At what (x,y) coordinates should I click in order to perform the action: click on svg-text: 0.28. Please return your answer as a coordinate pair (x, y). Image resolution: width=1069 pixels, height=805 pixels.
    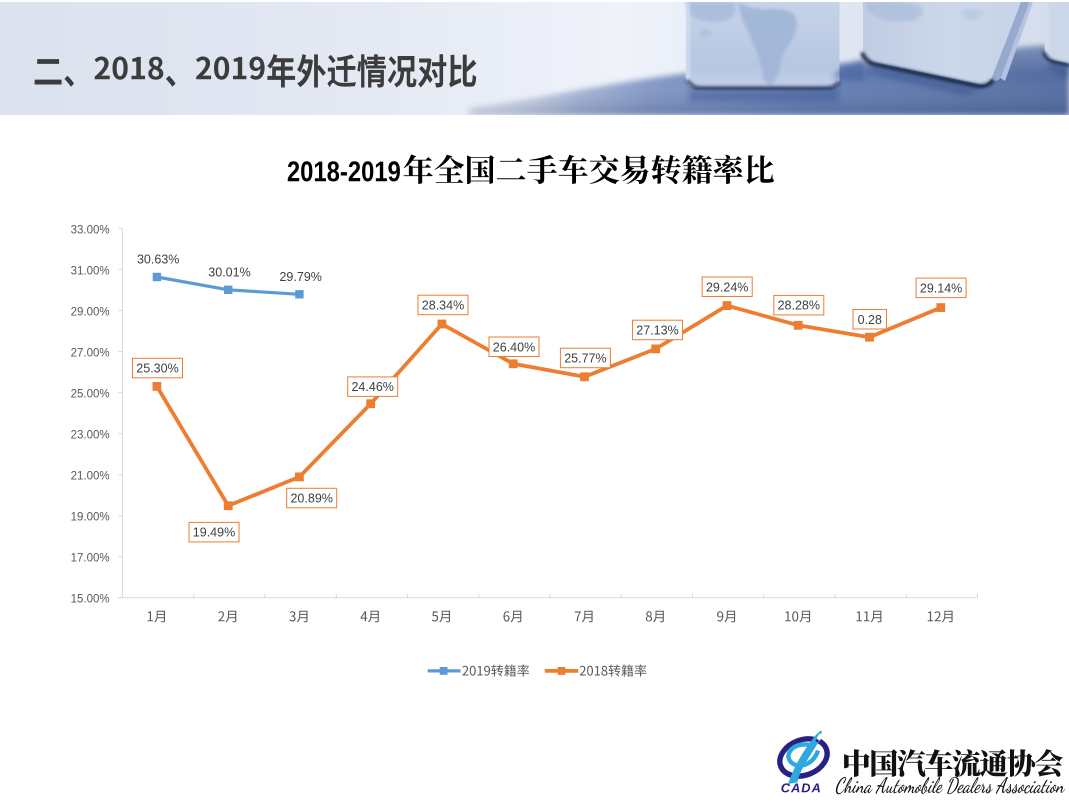
    Looking at the image, I should click on (870, 320).